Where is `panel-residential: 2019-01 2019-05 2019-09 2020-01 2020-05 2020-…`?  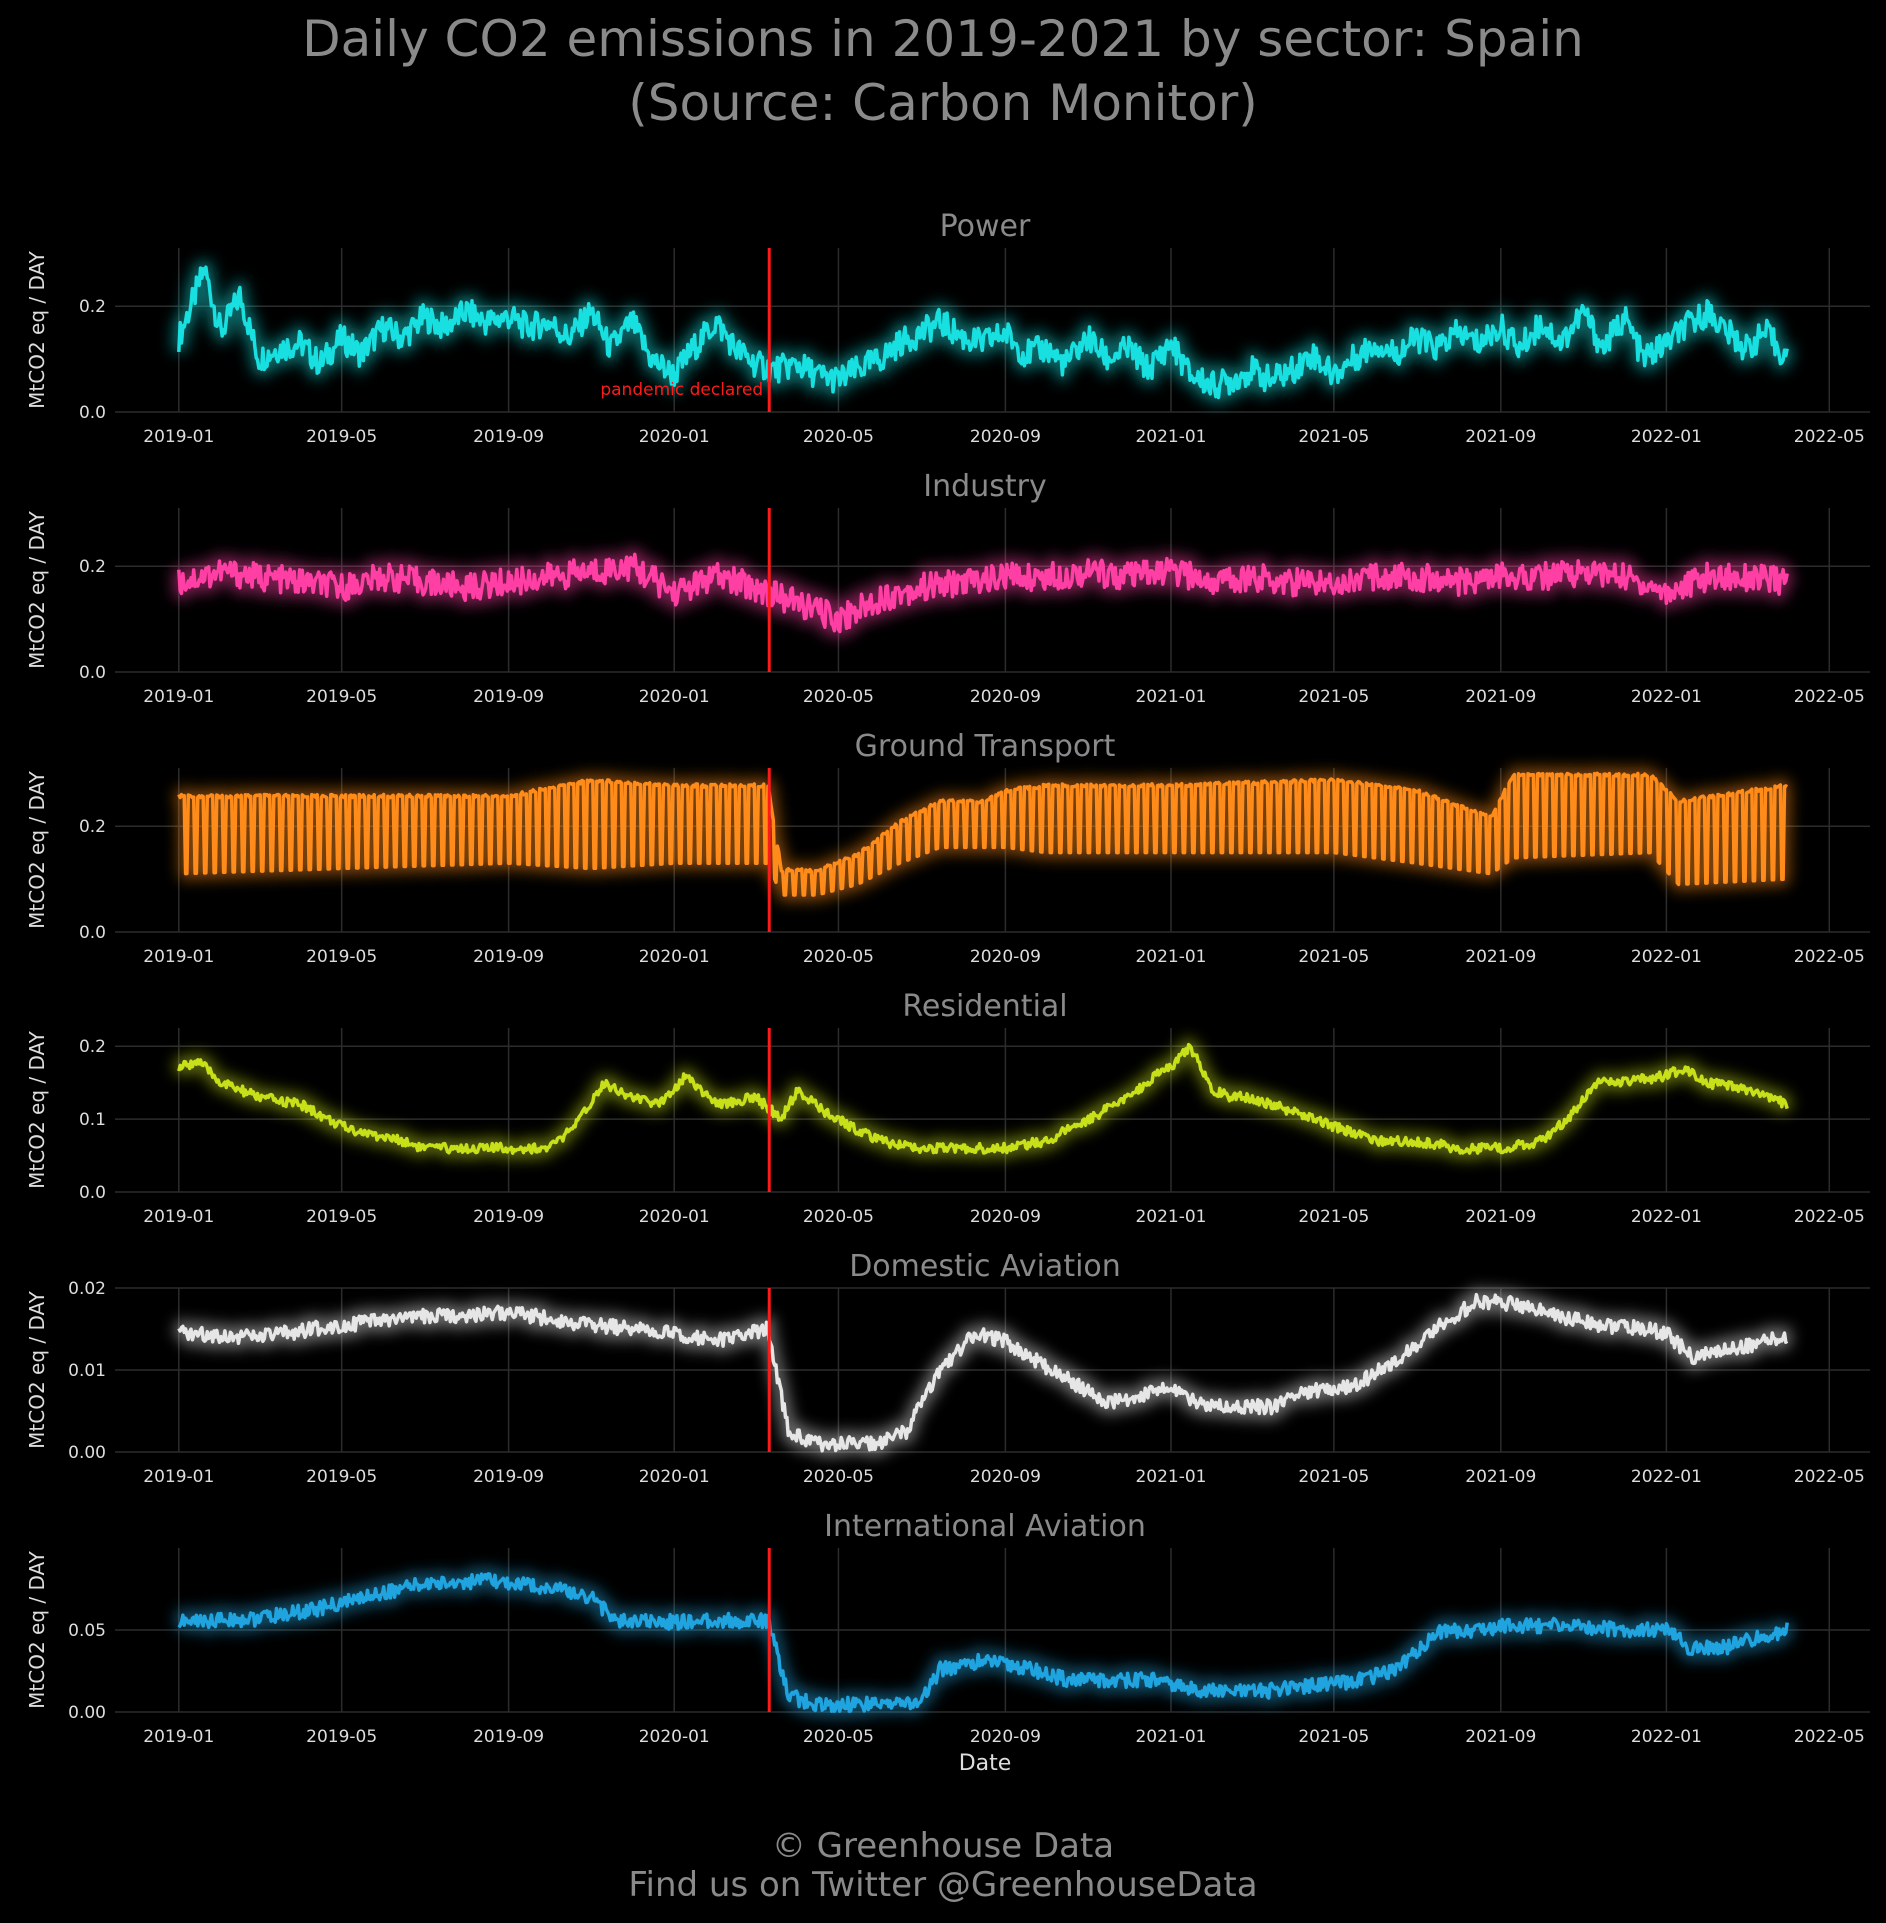 panel-residential: 2019-01 2019-05 2019-09 2020-01 2020-05 2020-… is located at coordinates (947, 1108).